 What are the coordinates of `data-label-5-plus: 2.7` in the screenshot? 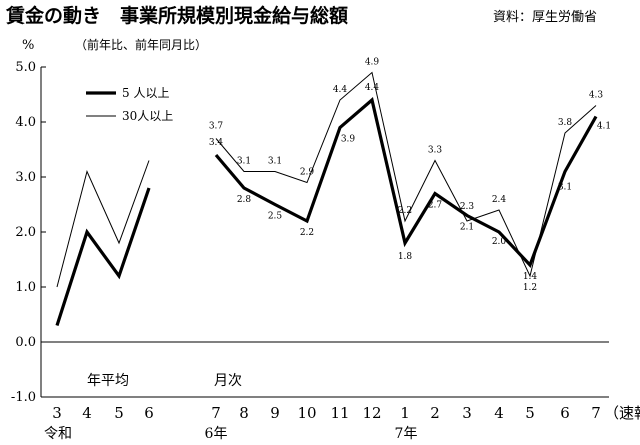 It's located at (435, 206).